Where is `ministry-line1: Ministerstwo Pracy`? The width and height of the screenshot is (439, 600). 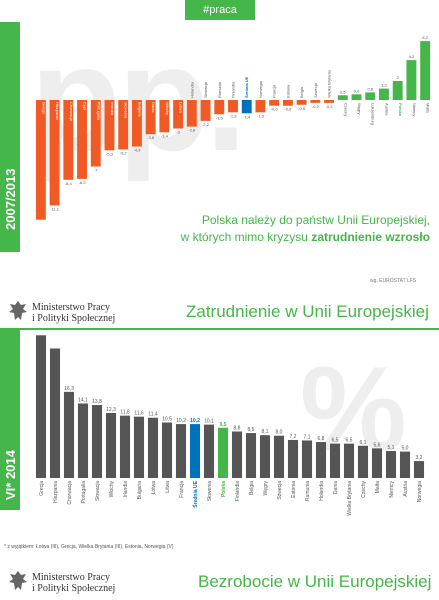 ministry-line1: Ministerstwo Pracy is located at coordinates (71, 307).